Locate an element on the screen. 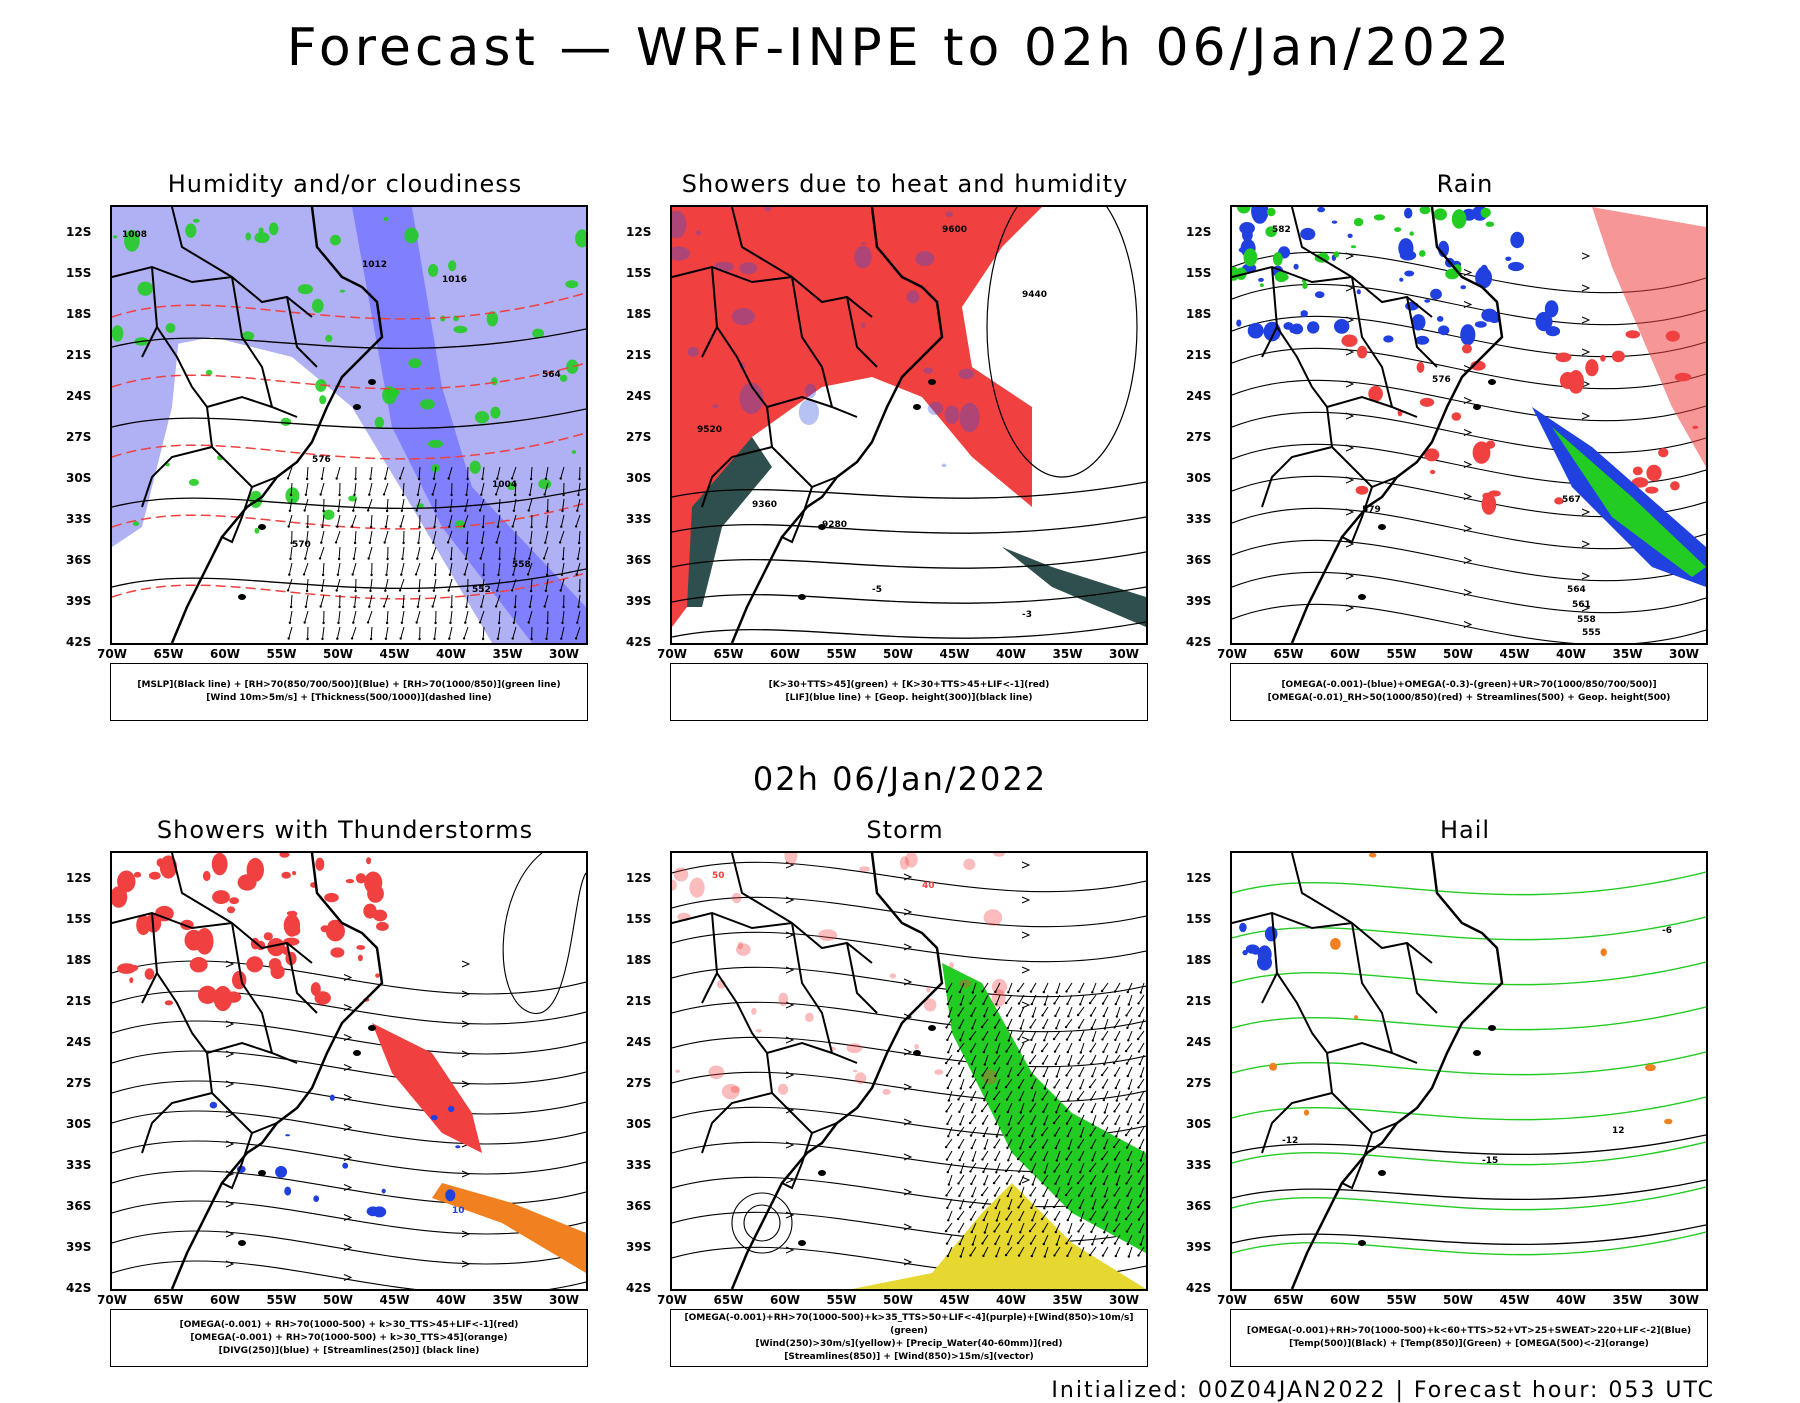 This screenshot has height=1403, width=1800. precip-water-contour is located at coordinates (999, 987).